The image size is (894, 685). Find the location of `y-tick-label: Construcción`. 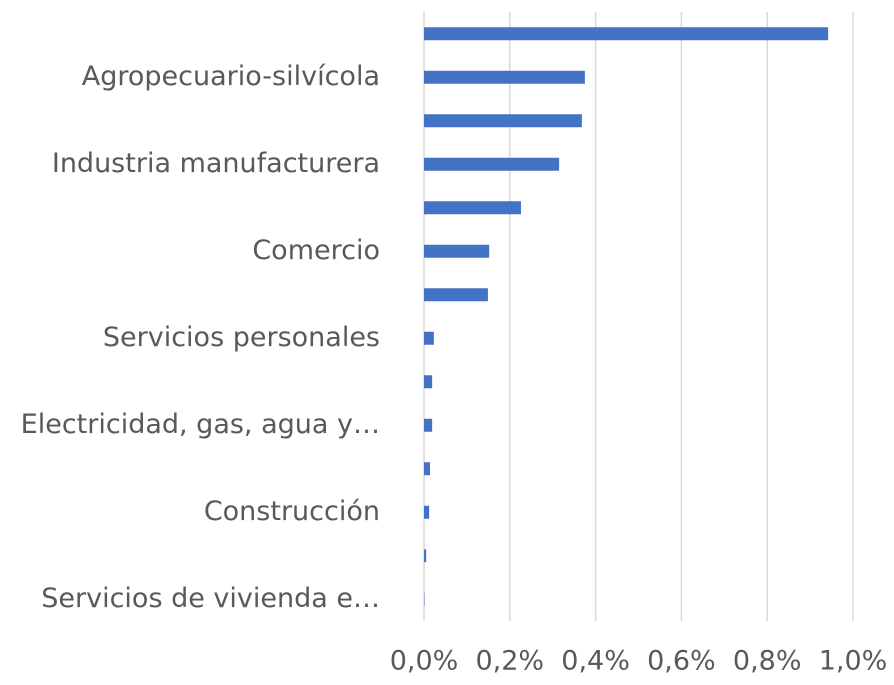

y-tick-label: Construcción is located at coordinates (292, 511).